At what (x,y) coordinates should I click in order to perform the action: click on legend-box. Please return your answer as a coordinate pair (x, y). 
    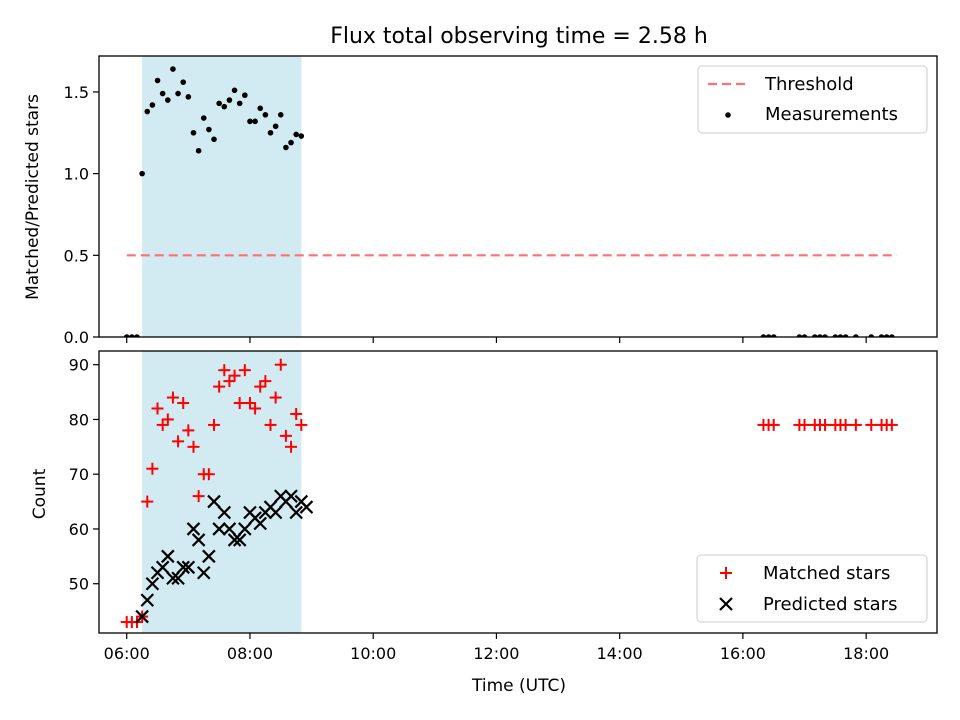
    Looking at the image, I should click on (812, 99).